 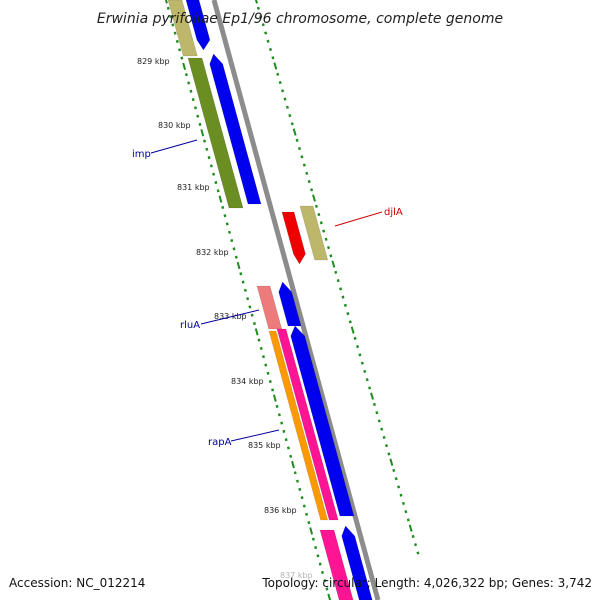 What do you see at coordinates (280, 510) in the screenshot?
I see `kbp-label: 836 kbp` at bounding box center [280, 510].